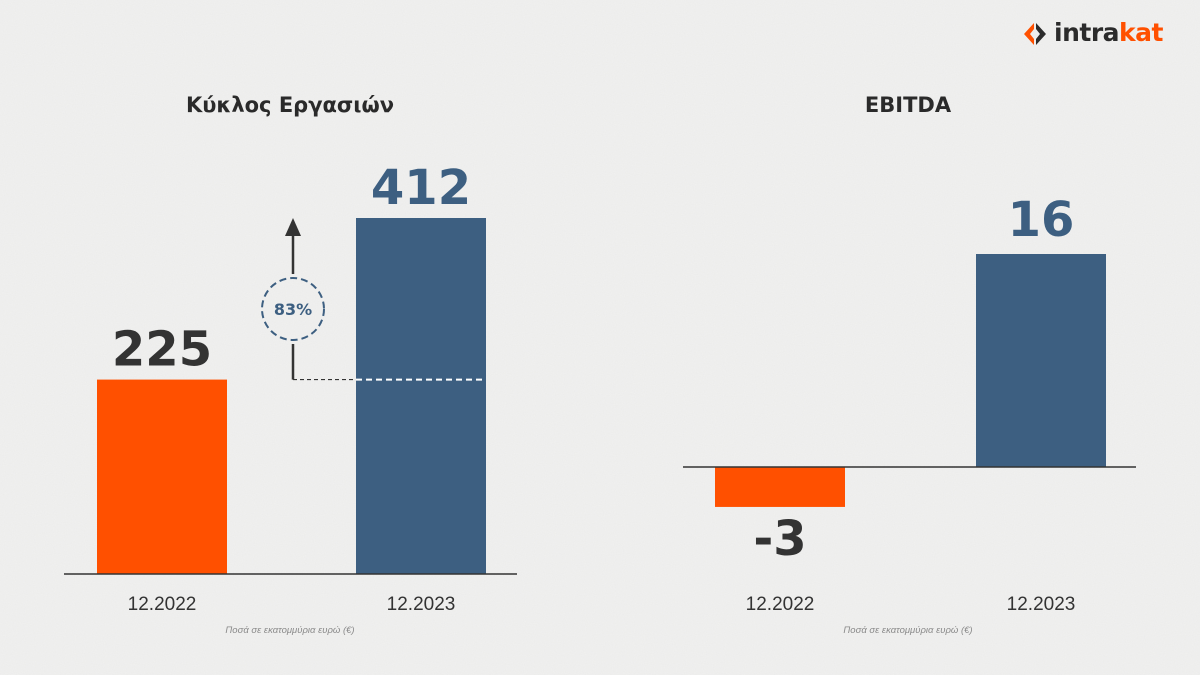 The height and width of the screenshot is (675, 1200). I want to click on revenue-chart-title: Κύκλος Εργασιών, so click(290, 105).